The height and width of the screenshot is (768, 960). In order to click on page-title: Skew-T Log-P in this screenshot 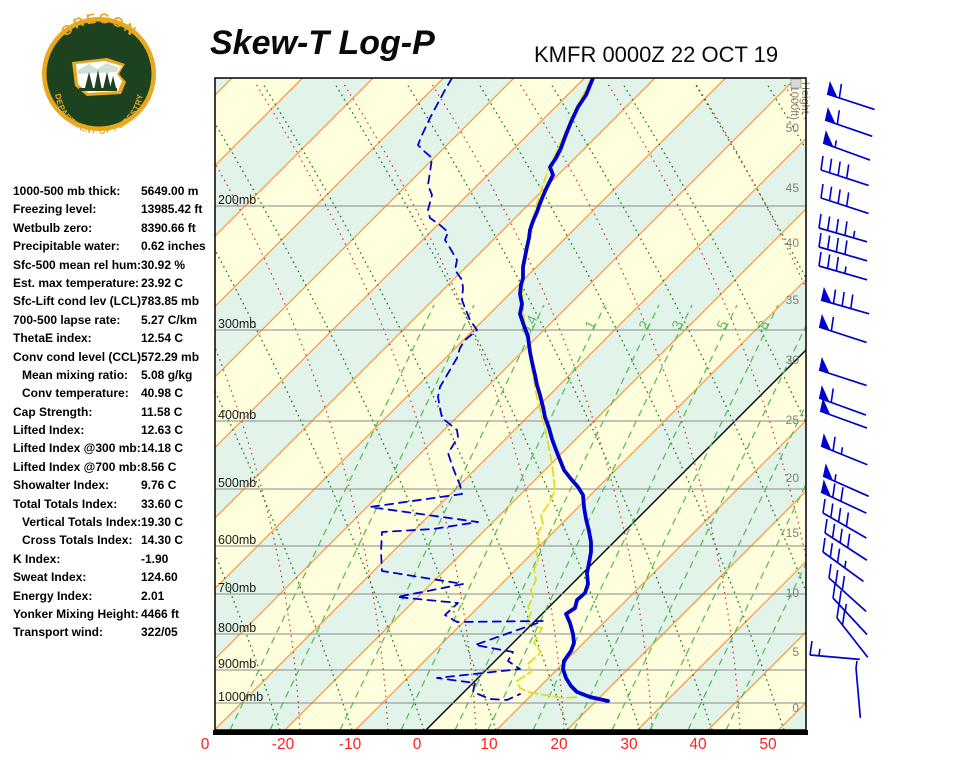, I will do `click(322, 43)`.